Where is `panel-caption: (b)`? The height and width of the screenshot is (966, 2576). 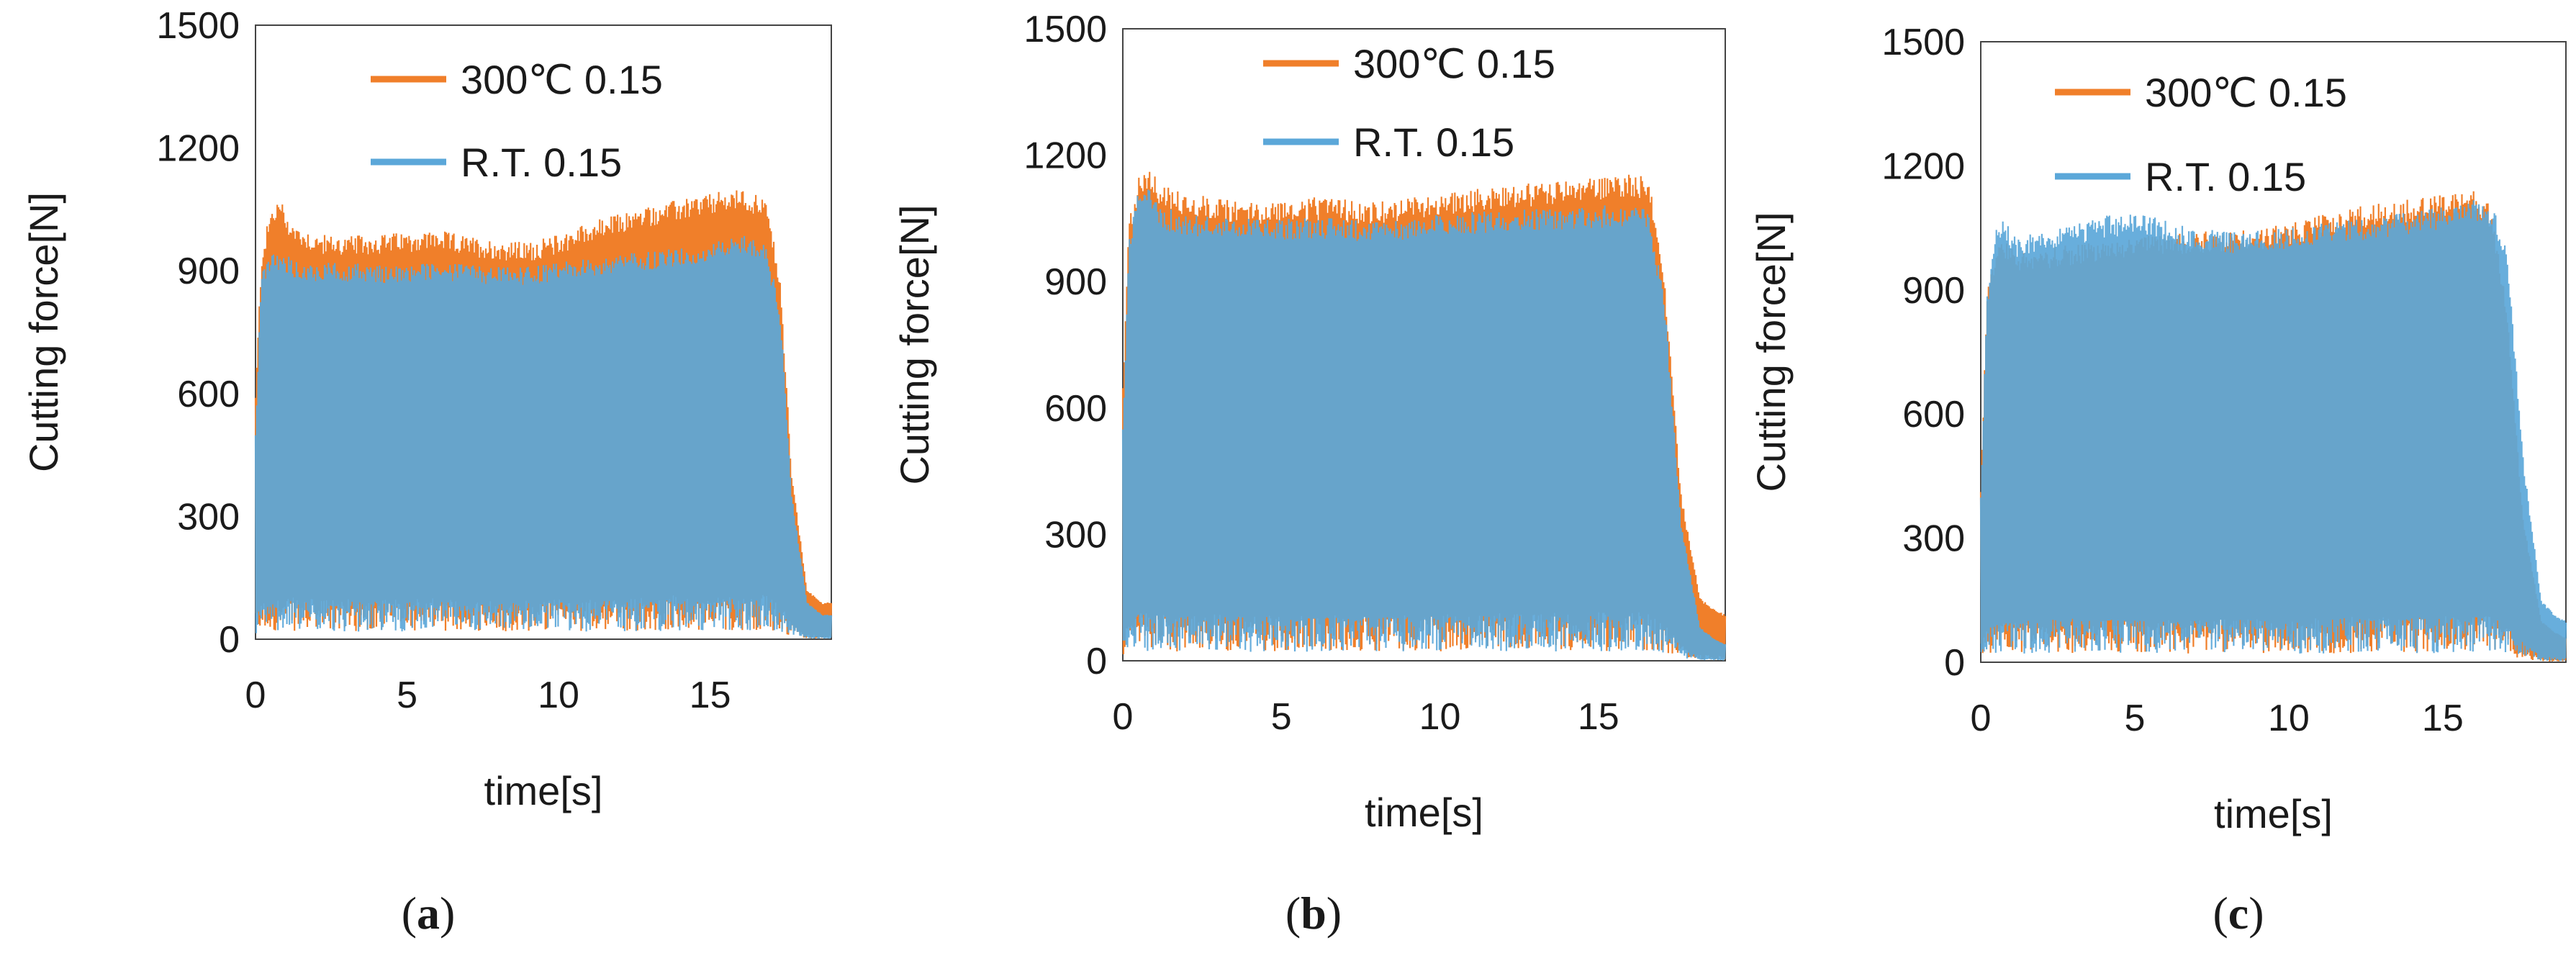
panel-caption: (b) is located at coordinates (1313, 913).